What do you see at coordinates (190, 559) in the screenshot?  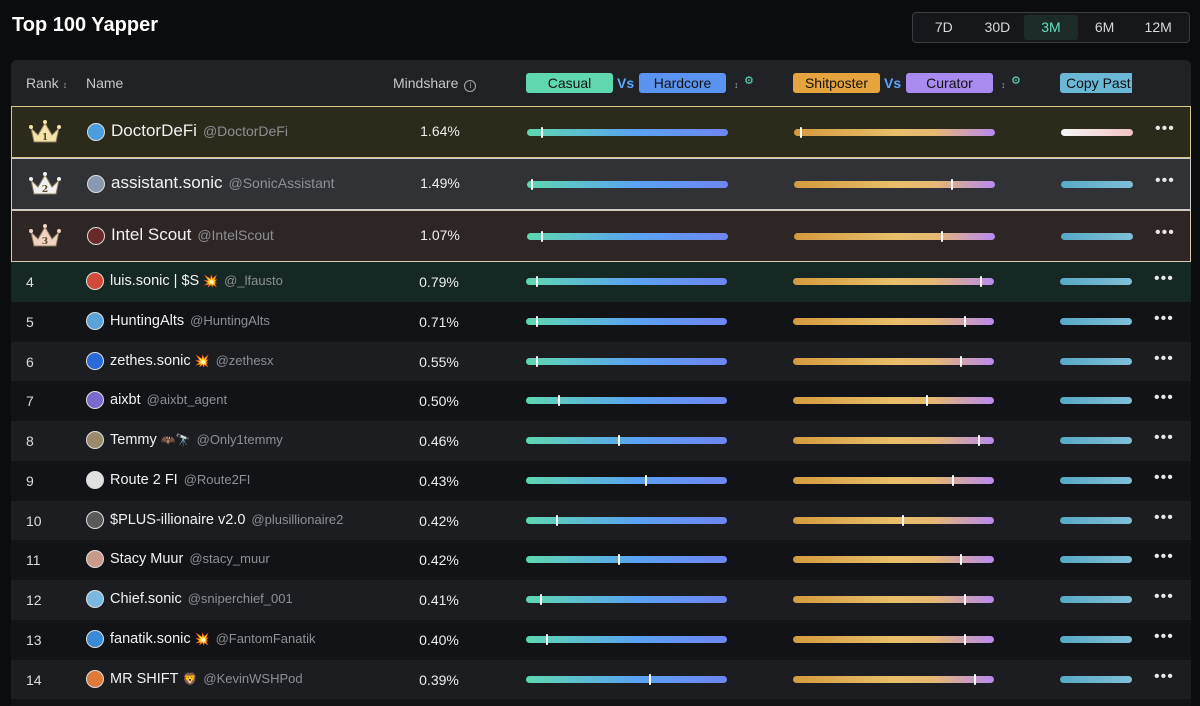 I see `user-name-cell: Stacy Muur @stacy_muur` at bounding box center [190, 559].